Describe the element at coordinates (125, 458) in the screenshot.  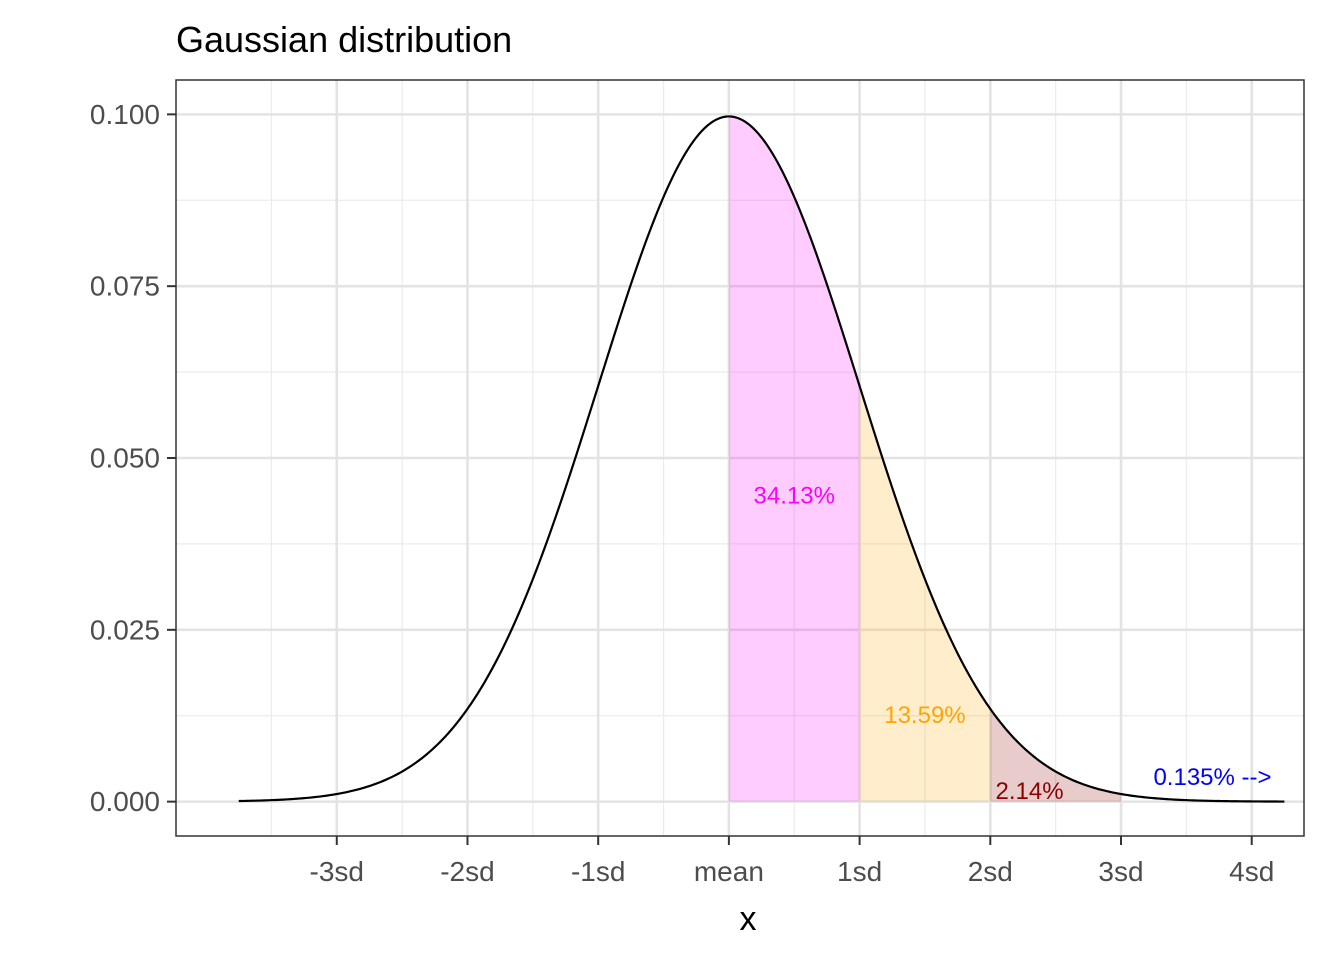
I see `y-tick-label: 0.050` at that location.